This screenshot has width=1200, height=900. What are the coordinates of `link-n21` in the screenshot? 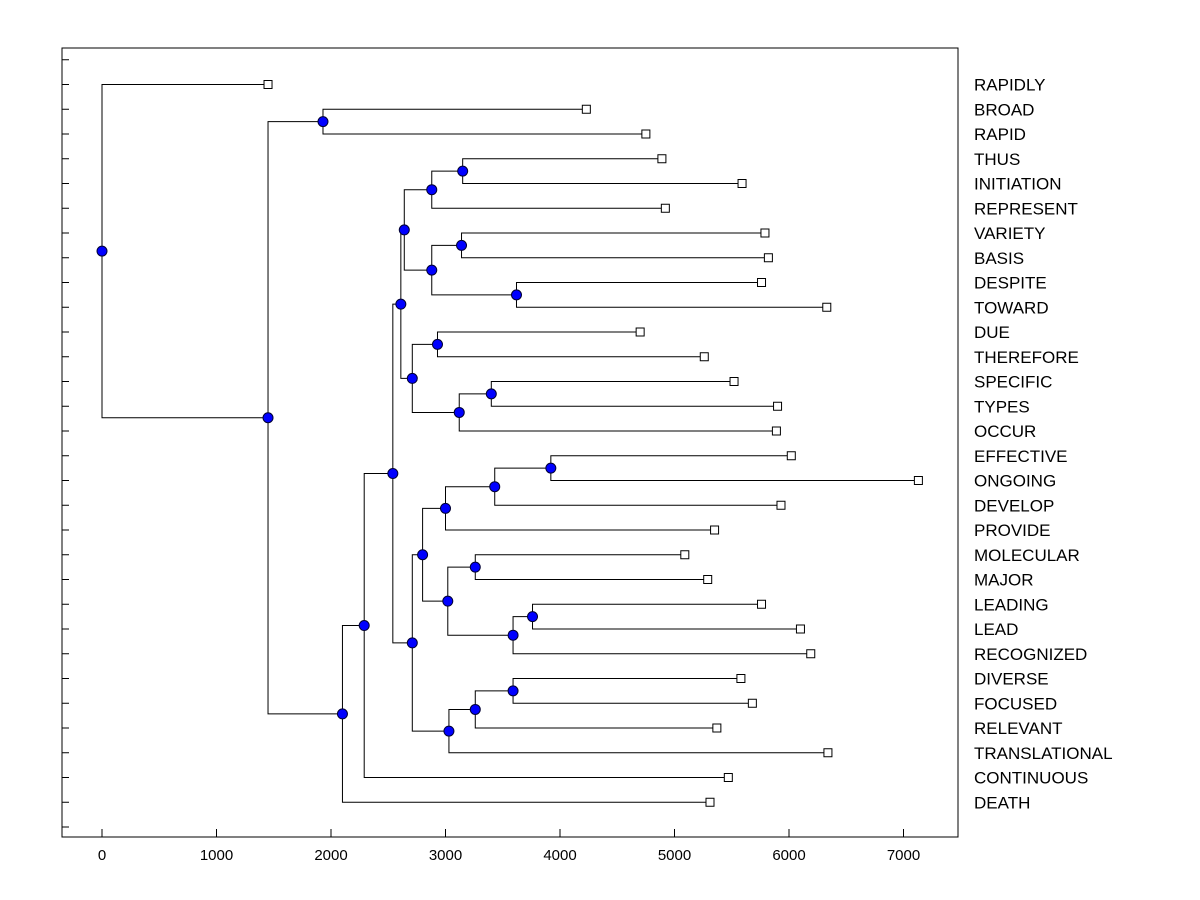 It's located at (595, 709).